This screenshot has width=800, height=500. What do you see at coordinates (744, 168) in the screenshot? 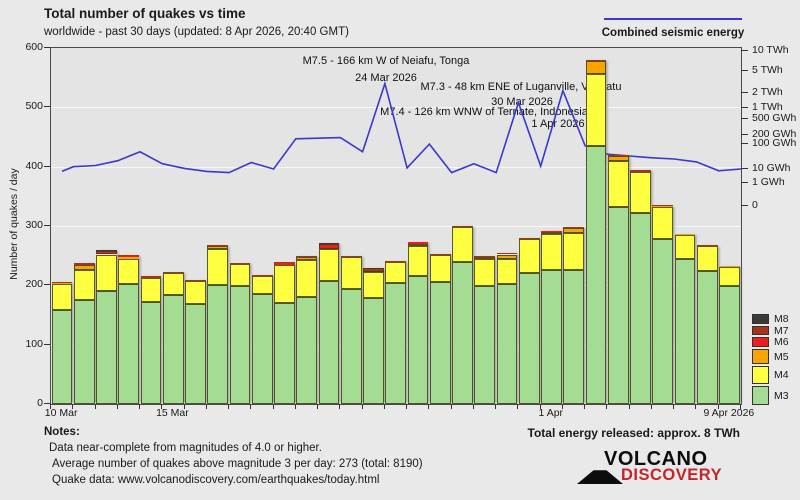
I see `y2-tick-10-gwh` at bounding box center [744, 168].